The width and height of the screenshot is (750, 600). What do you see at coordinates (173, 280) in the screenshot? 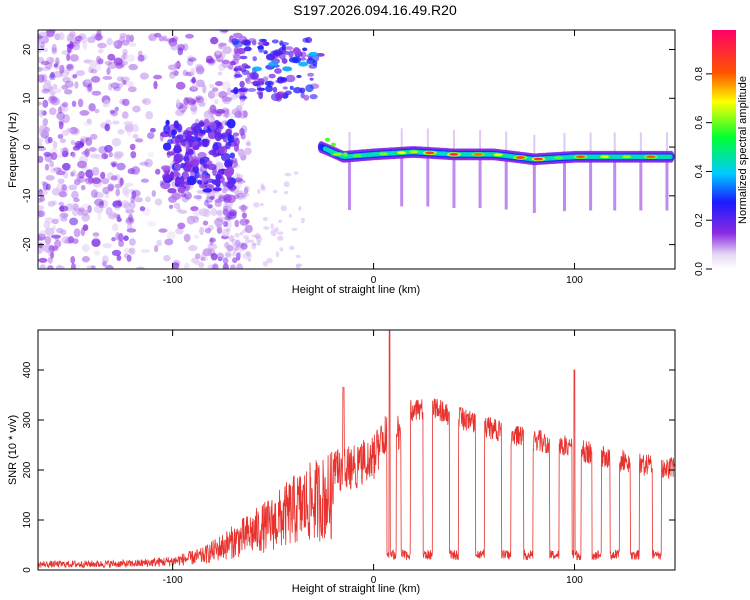
I see `spectrogram-x-tick-label: -100` at bounding box center [173, 280].